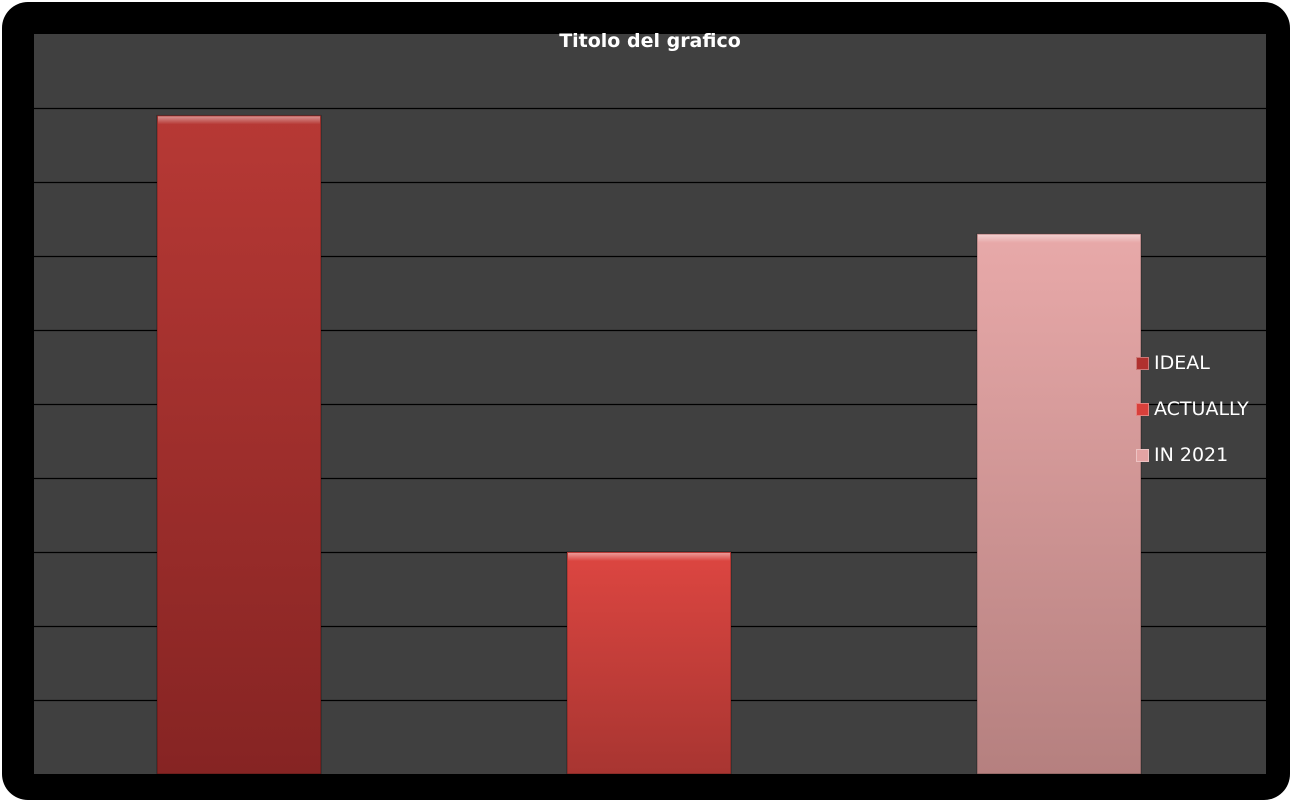  What do you see at coordinates (1059, 504) in the screenshot?
I see `bar-in-2021` at bounding box center [1059, 504].